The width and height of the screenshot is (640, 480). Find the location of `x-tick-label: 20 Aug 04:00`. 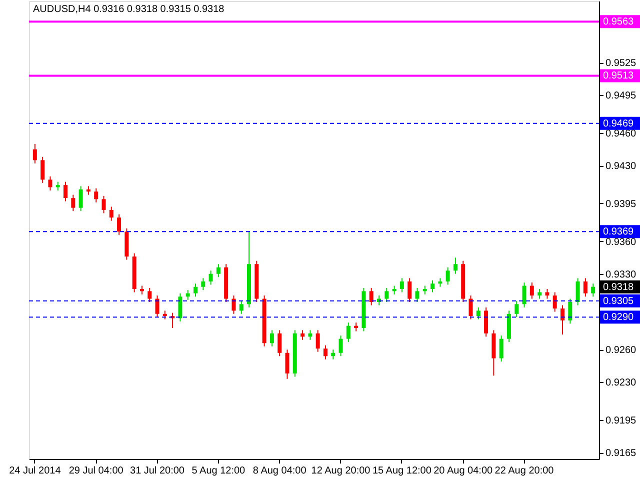

x-tick-label: 20 Aug 04:00 is located at coordinates (463, 471).